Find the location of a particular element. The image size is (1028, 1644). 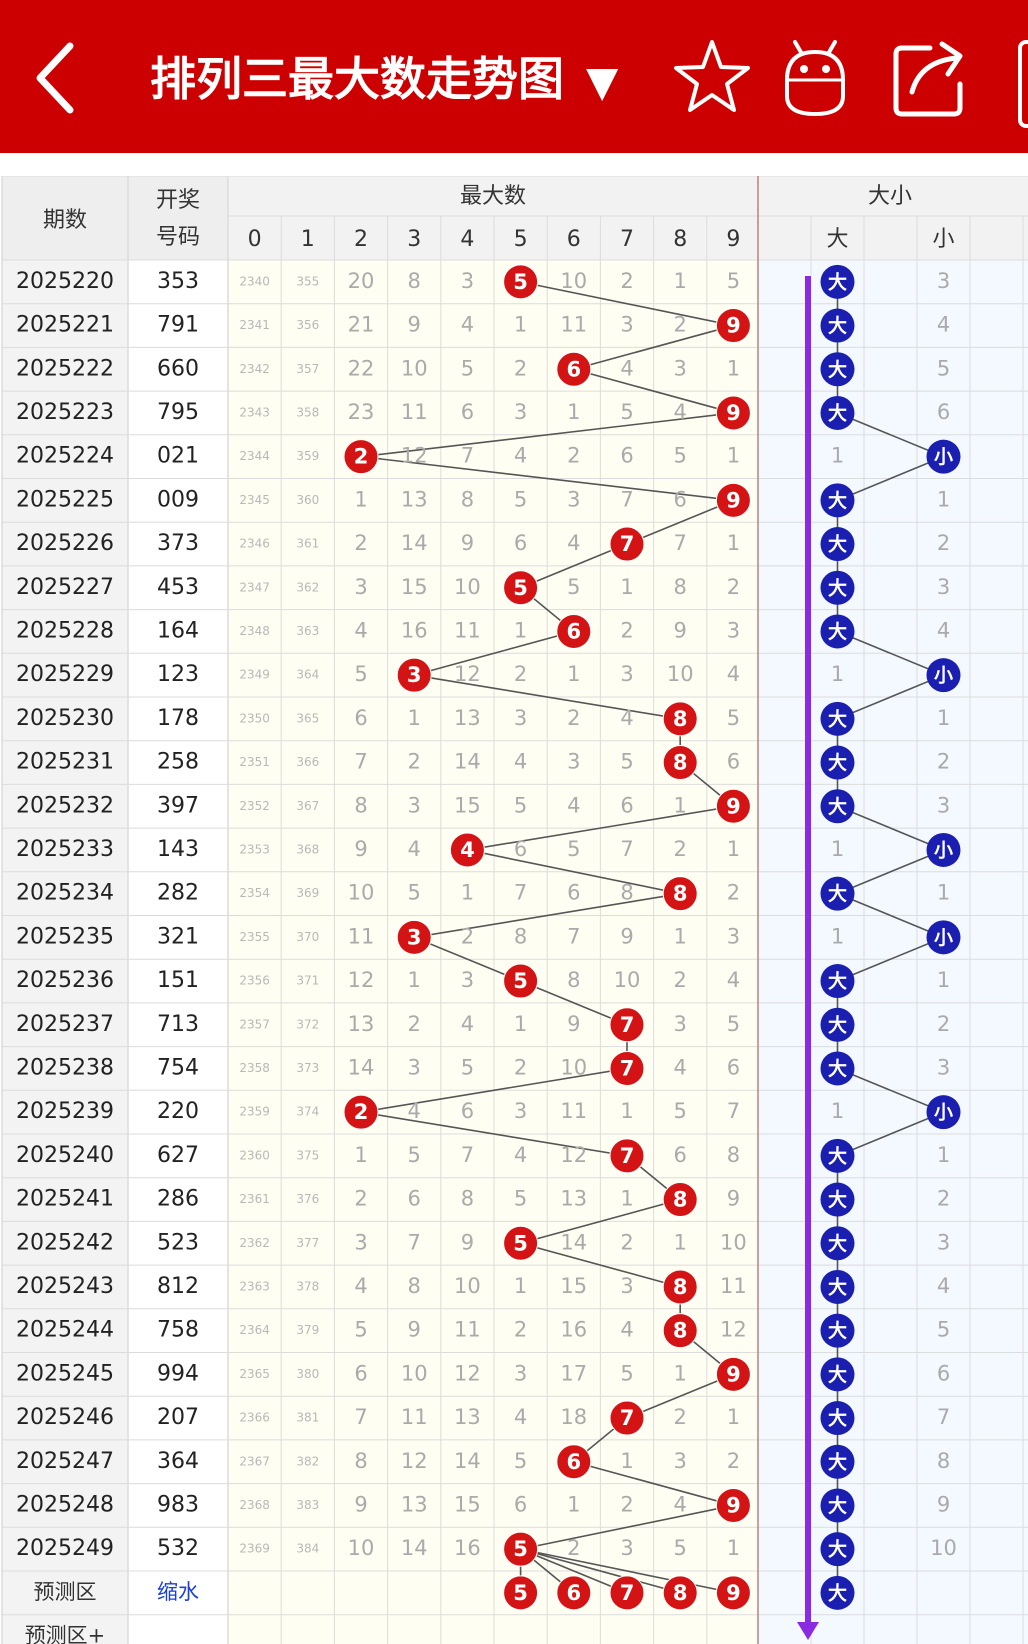

size-miss-value: 1 is located at coordinates (837, 936).